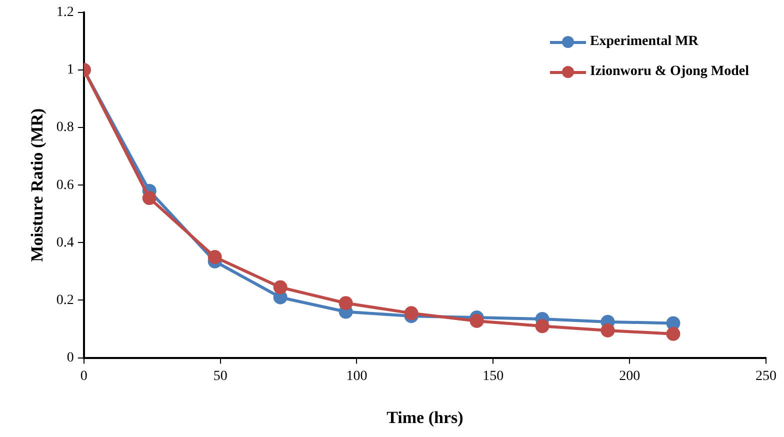 The width and height of the screenshot is (784, 437). Describe the element at coordinates (70, 358) in the screenshot. I see `y-tick-label: 0` at that location.